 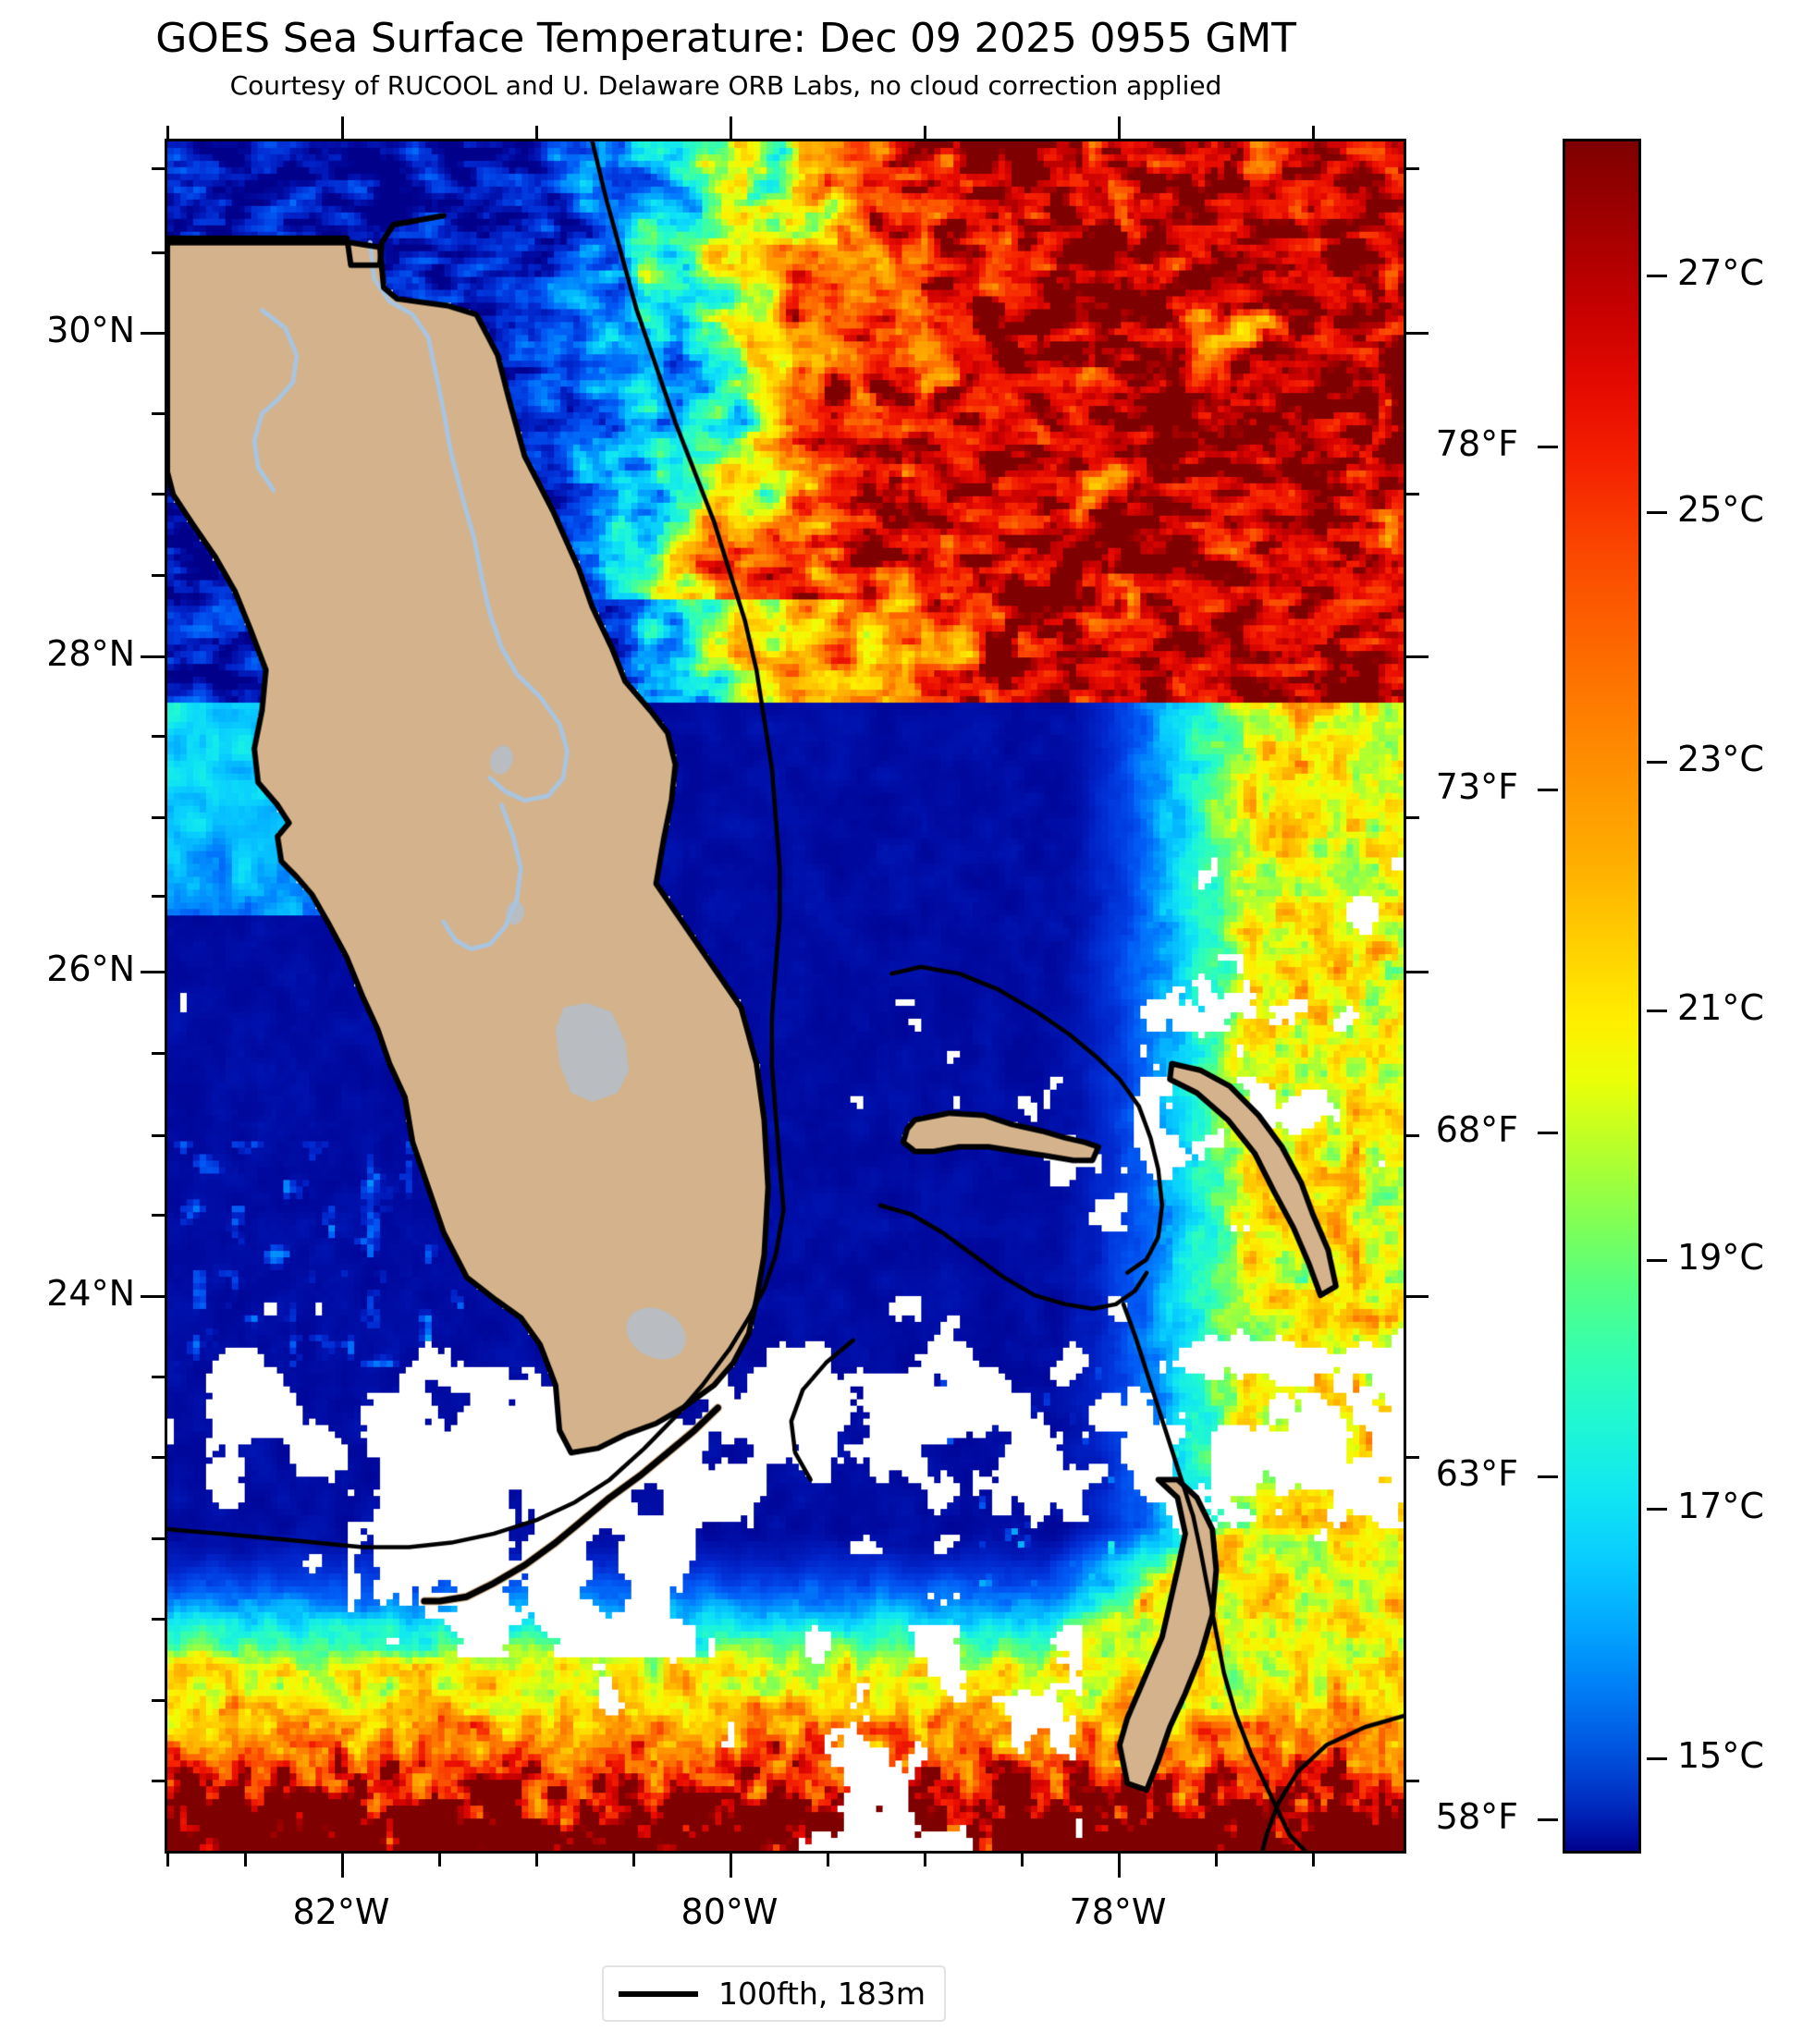 I want to click on xtick-label-78W: 78°W, so click(x=1118, y=1911).